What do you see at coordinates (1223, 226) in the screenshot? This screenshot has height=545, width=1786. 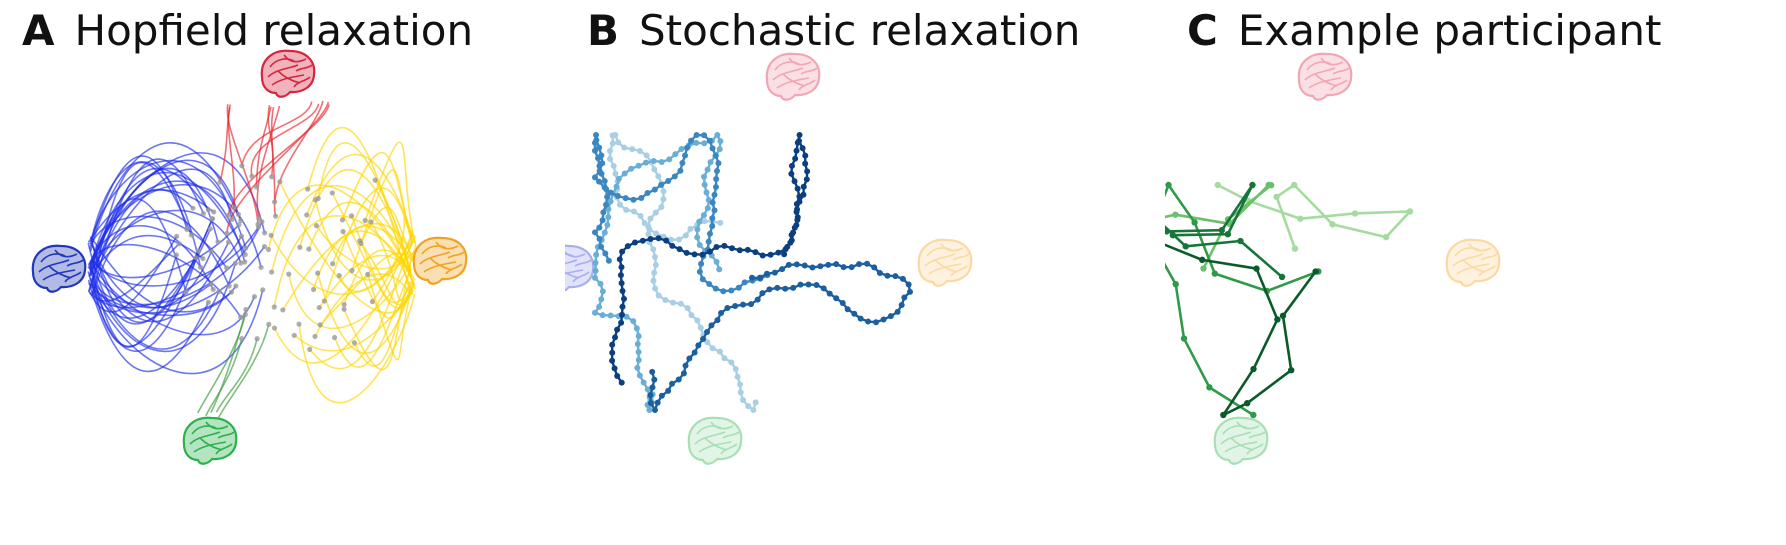 I see `trajectory-1-points` at bounding box center [1223, 226].